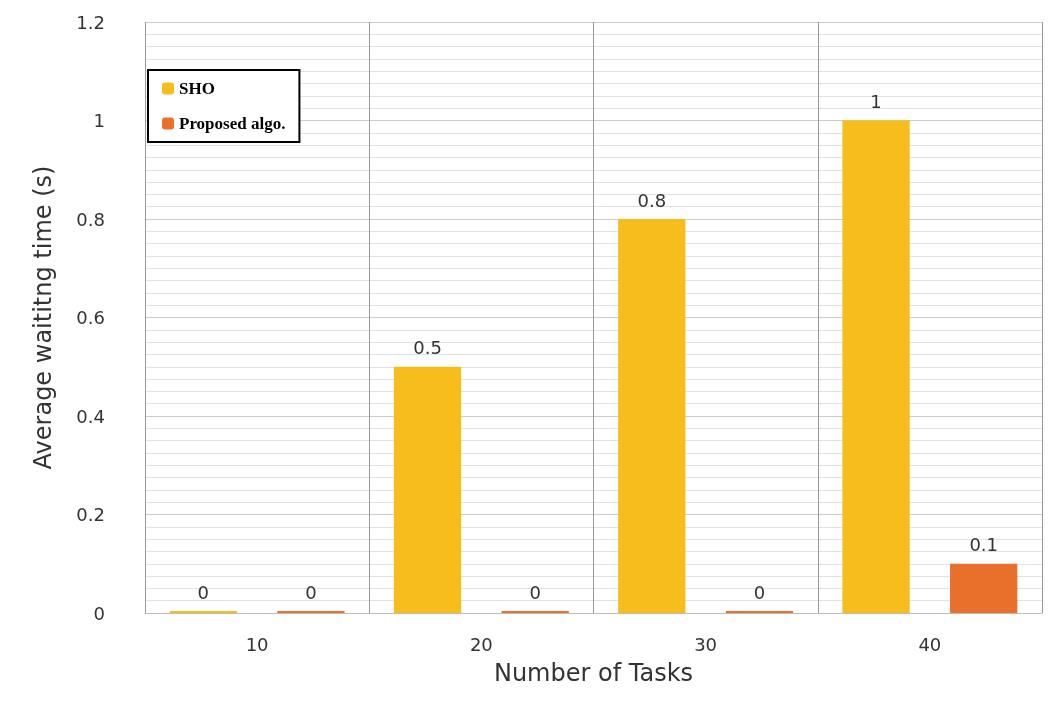 This screenshot has width=1062, height=701. What do you see at coordinates (930, 644) in the screenshot?
I see `x-tick-label: 40` at bounding box center [930, 644].